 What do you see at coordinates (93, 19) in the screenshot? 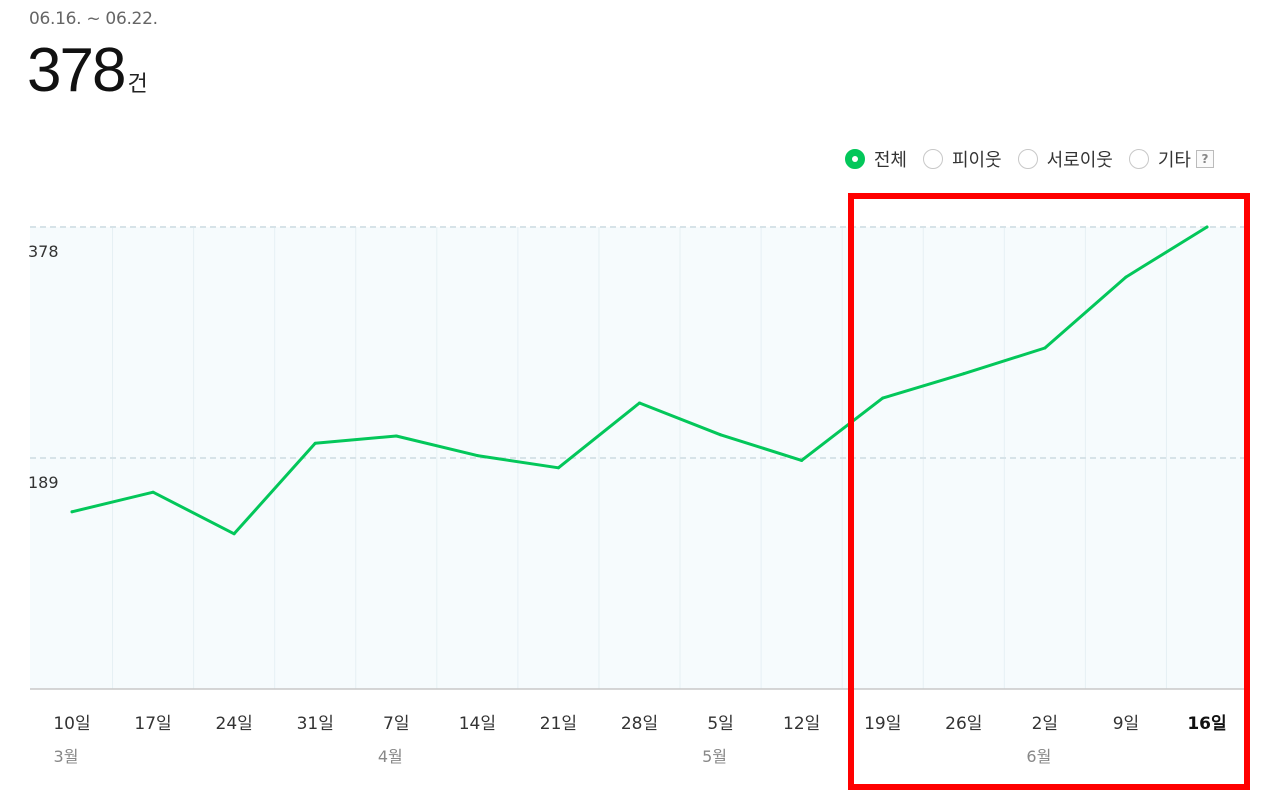
I see `date-range: 06.16. ~ 06.22.` at bounding box center [93, 19].